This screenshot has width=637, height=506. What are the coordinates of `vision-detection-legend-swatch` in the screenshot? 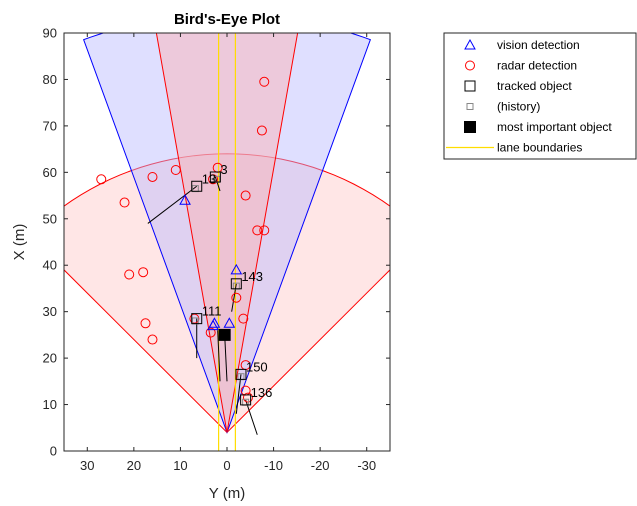 It's located at (470, 44).